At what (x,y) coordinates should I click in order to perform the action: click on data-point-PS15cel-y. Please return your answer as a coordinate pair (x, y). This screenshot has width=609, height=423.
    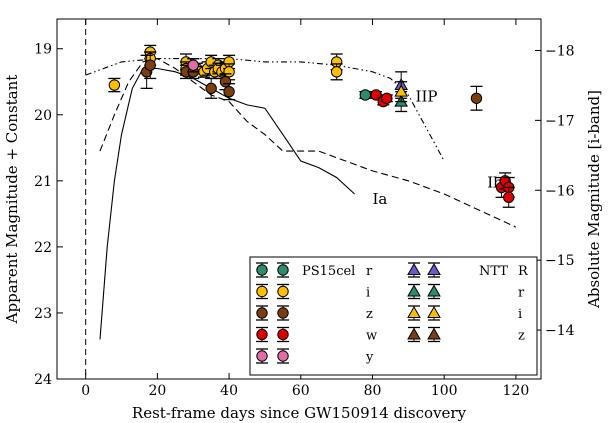
    Looking at the image, I should click on (193, 65).